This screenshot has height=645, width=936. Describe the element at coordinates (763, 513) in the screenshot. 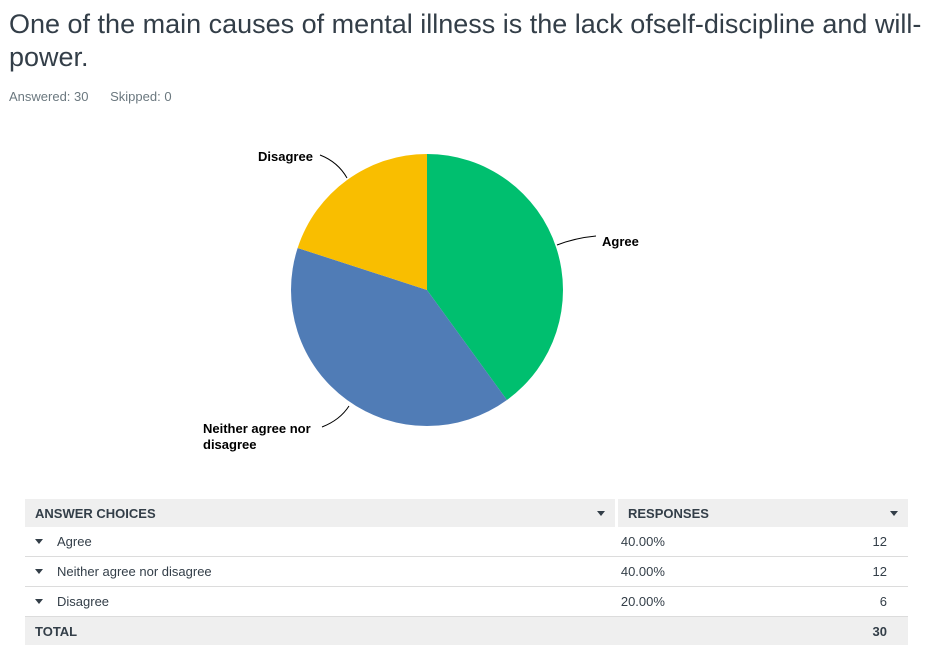

I see `responses-header: RESPONSES` at that location.